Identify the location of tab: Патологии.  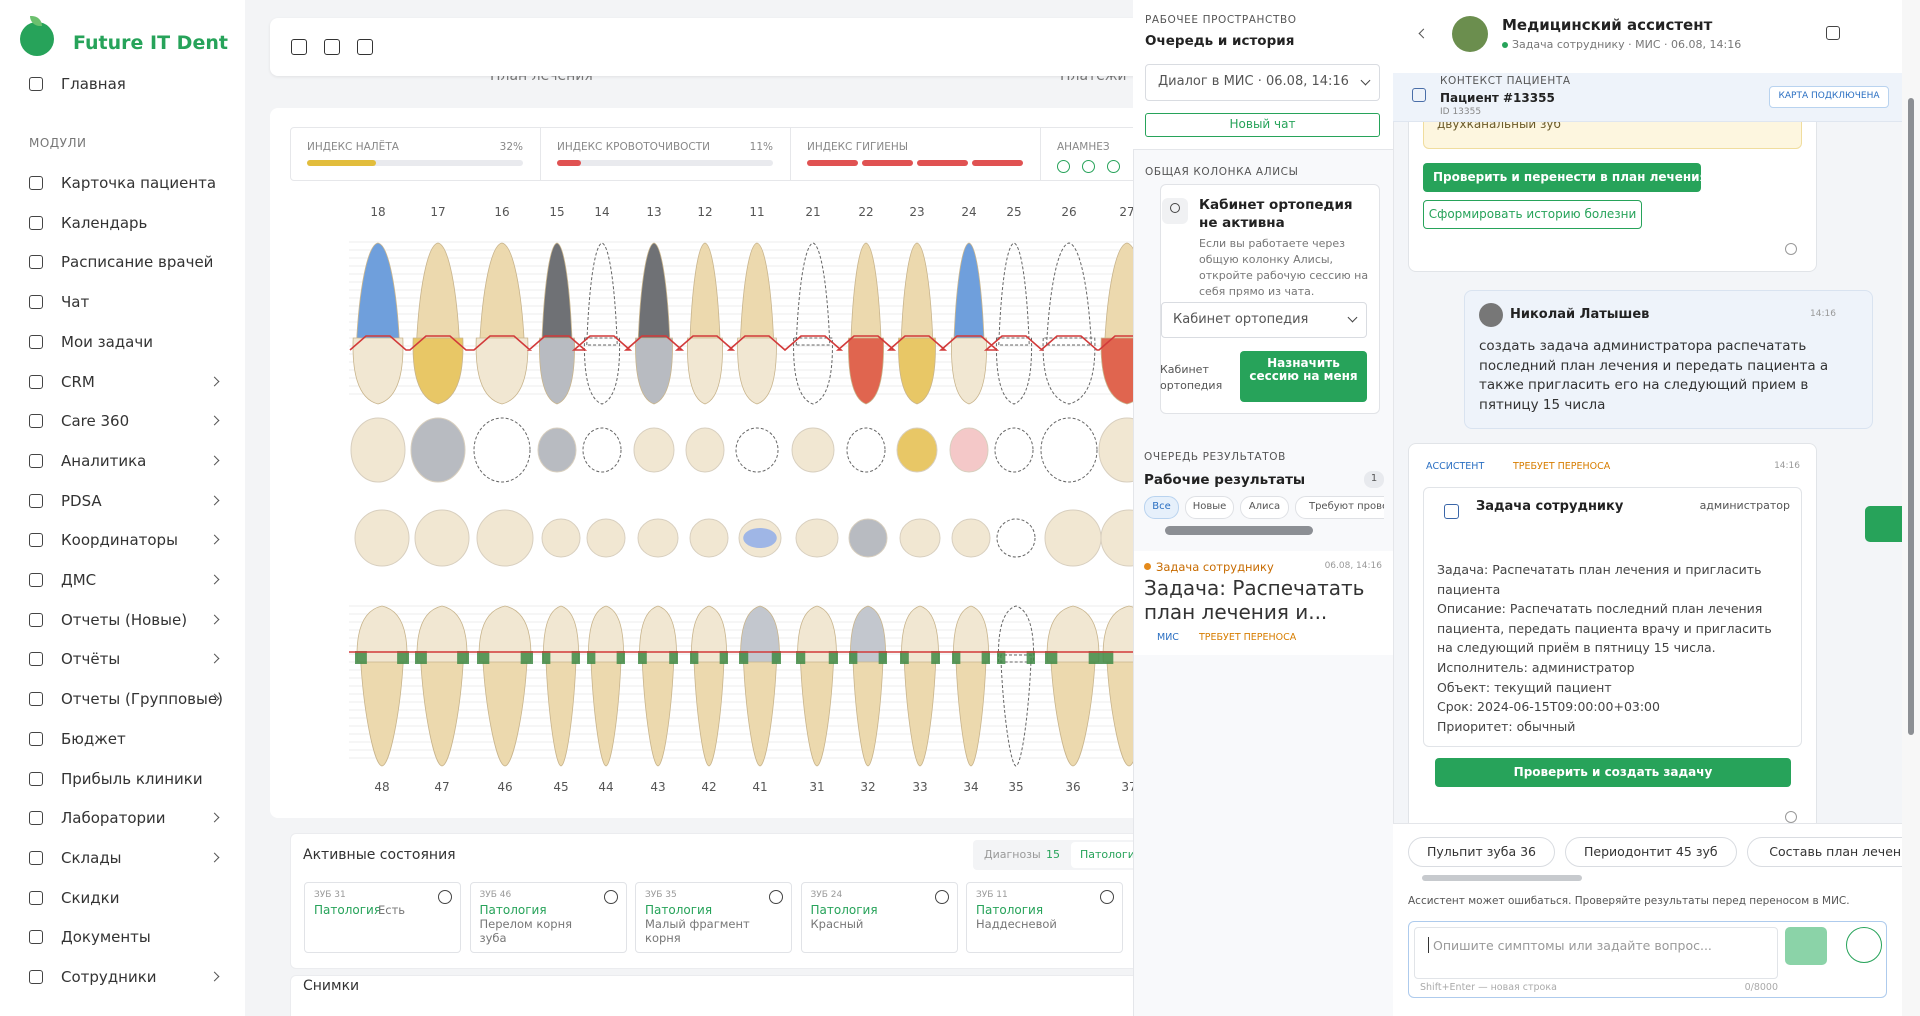
(1111, 854).